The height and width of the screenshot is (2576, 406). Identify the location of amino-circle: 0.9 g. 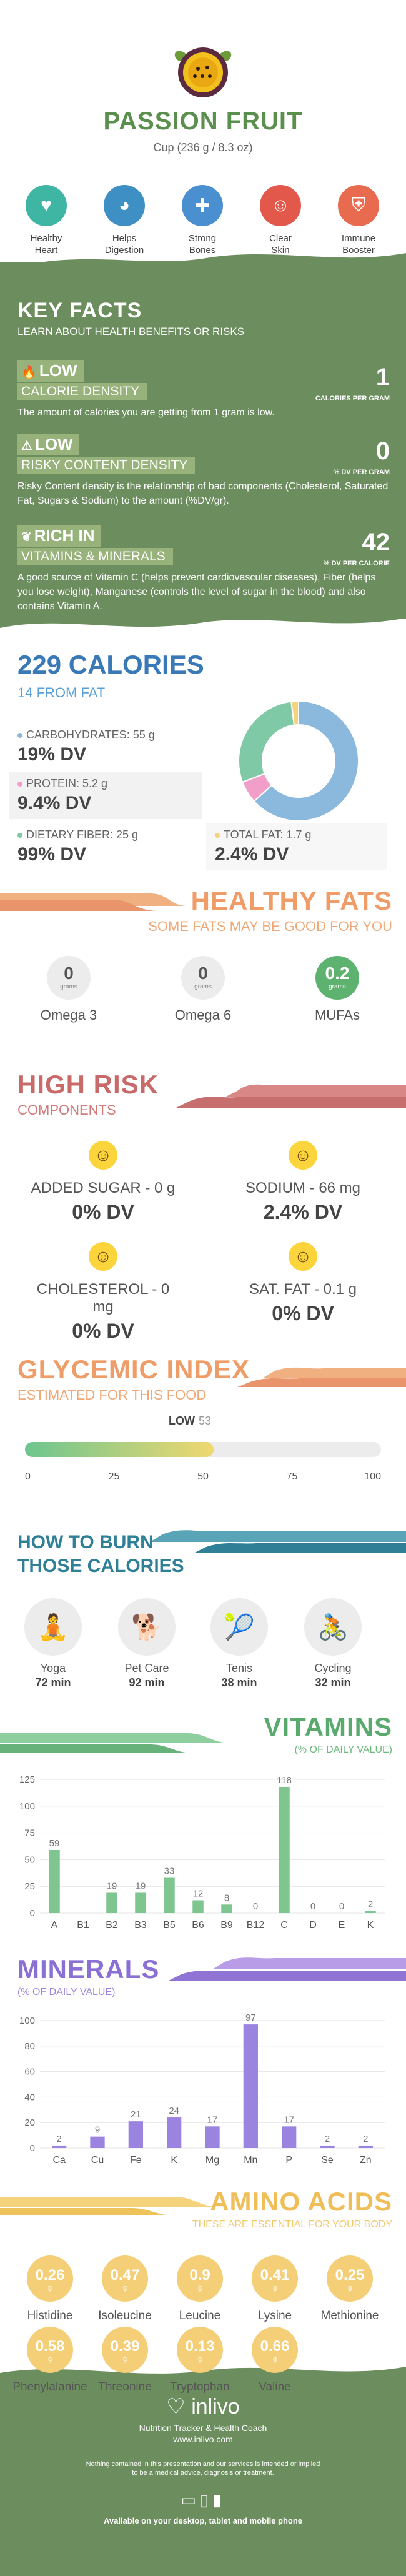
(200, 2278).